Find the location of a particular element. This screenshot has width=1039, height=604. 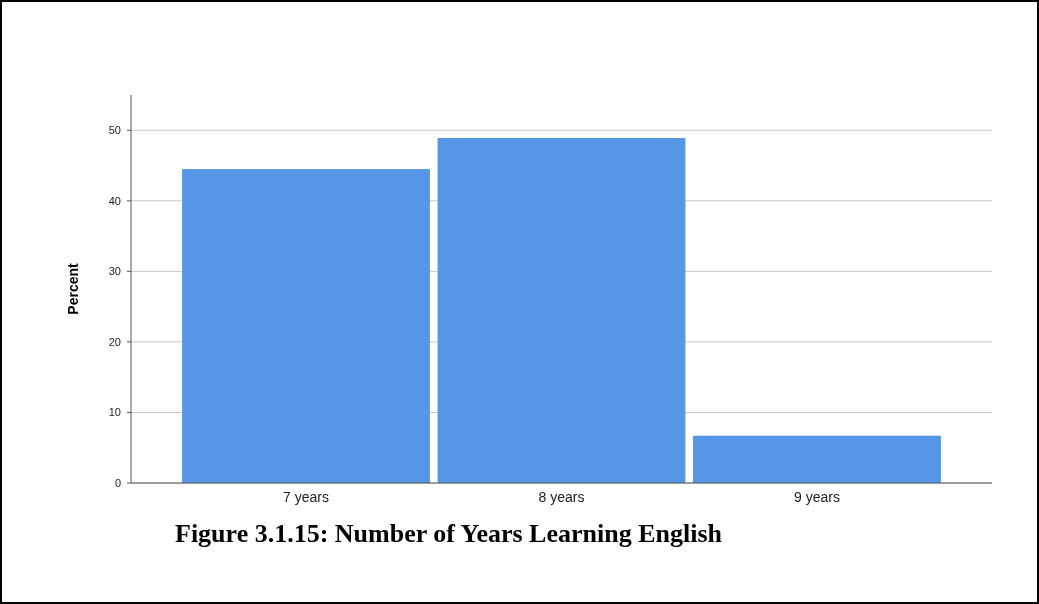

x-tick-label: 7 years is located at coordinates (306, 497).